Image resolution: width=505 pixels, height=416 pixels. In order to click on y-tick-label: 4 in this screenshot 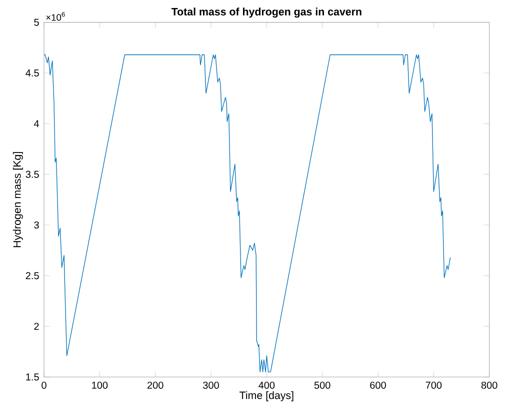, I will do `click(37, 124)`.